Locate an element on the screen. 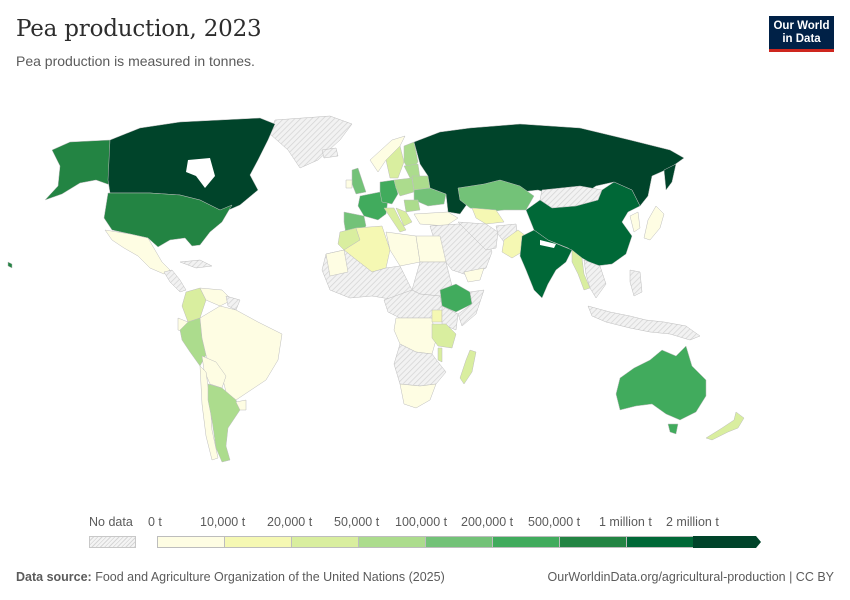 This screenshot has width=850, height=600. chart-subtitle: Pea production is measured in tonnes. is located at coordinates (135, 61).